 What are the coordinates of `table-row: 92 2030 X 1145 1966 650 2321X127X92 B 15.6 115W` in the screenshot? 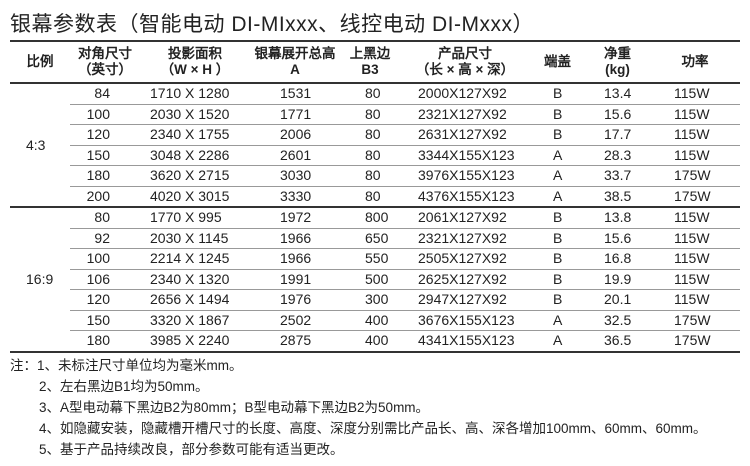 It's located at (375, 238).